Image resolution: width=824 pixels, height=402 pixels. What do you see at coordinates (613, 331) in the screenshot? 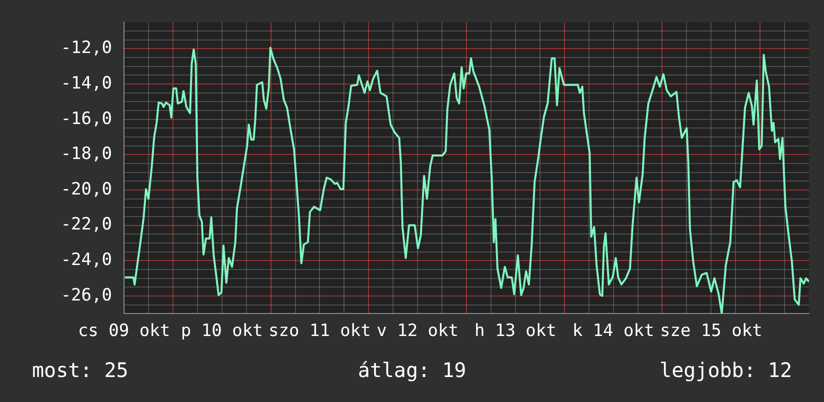
I see `x-tick-label: k 14 okt` at bounding box center [613, 331].